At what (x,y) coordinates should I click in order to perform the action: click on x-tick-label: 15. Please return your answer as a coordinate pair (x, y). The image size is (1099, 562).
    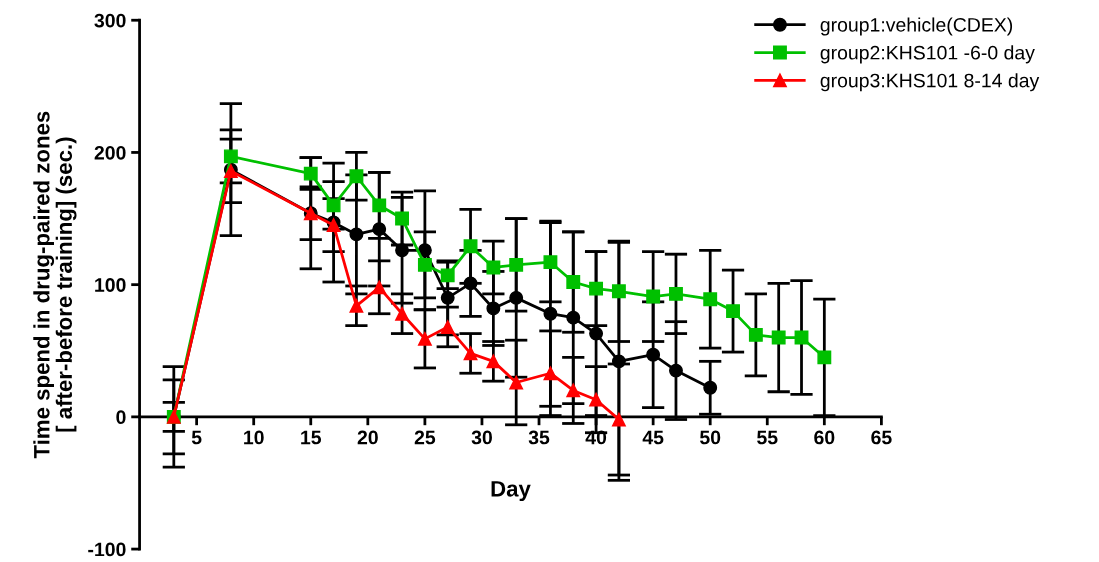
    Looking at the image, I should click on (311, 437).